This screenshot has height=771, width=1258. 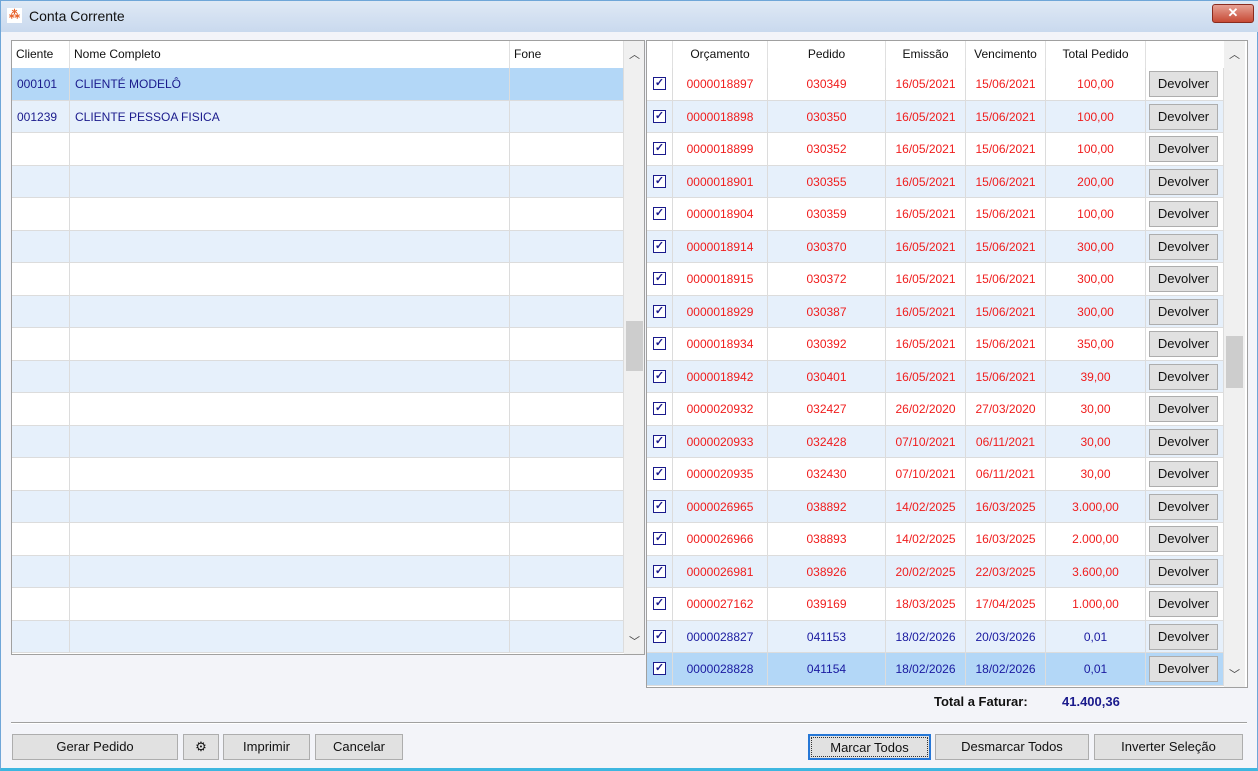 I want to click on imprimir-button: Imprimir, so click(x=266, y=747).